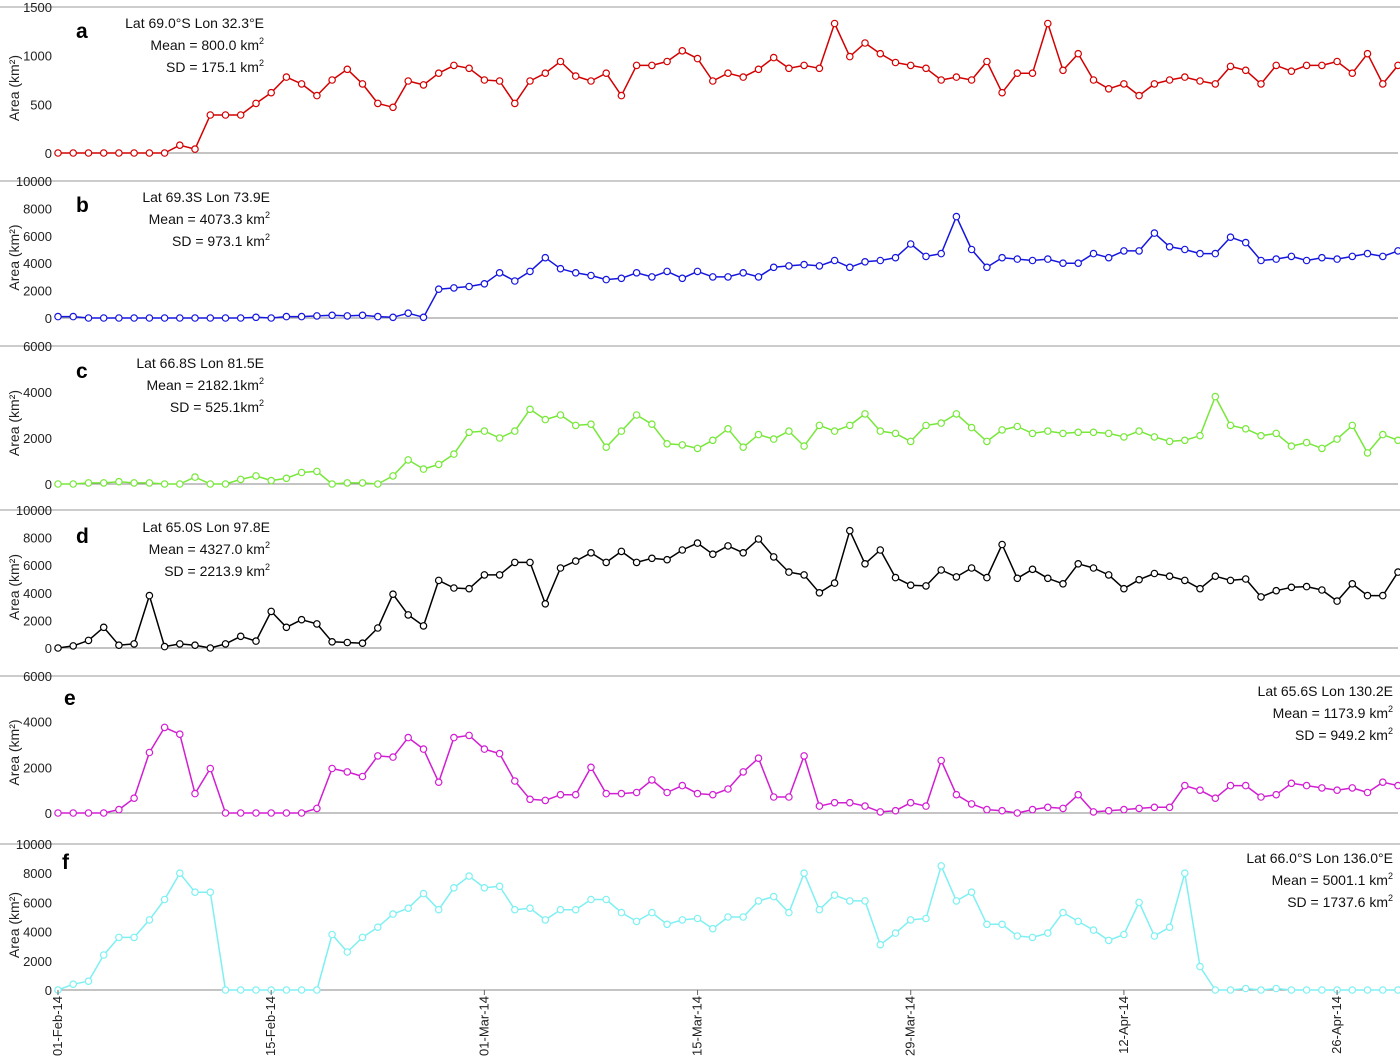 This screenshot has height=1058, width=1400. Describe the element at coordinates (37, 676) in the screenshot. I see `y-tick-label: 6000` at that location.